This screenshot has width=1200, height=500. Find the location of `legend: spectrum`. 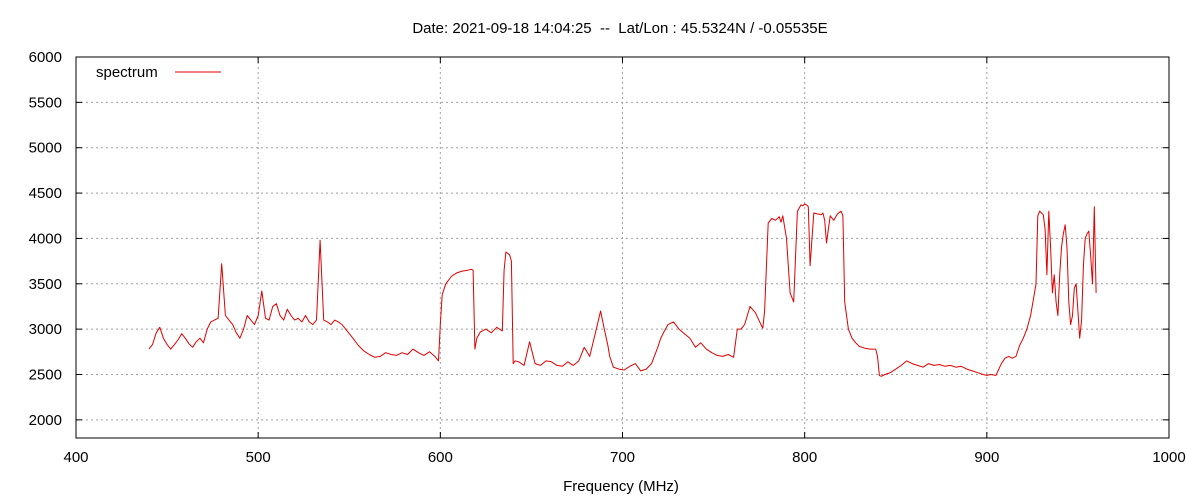

legend: spectrum is located at coordinates (158, 72).